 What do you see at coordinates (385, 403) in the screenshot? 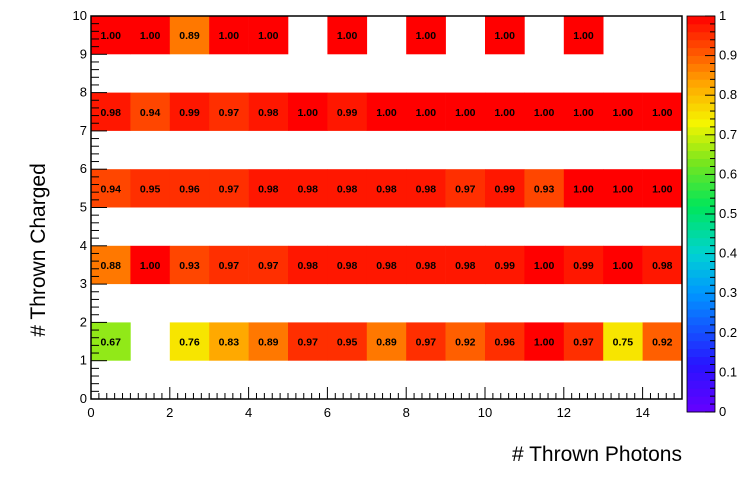
I see `x-axis: 0 2 4 6 8 10 12 14` at bounding box center [385, 403].